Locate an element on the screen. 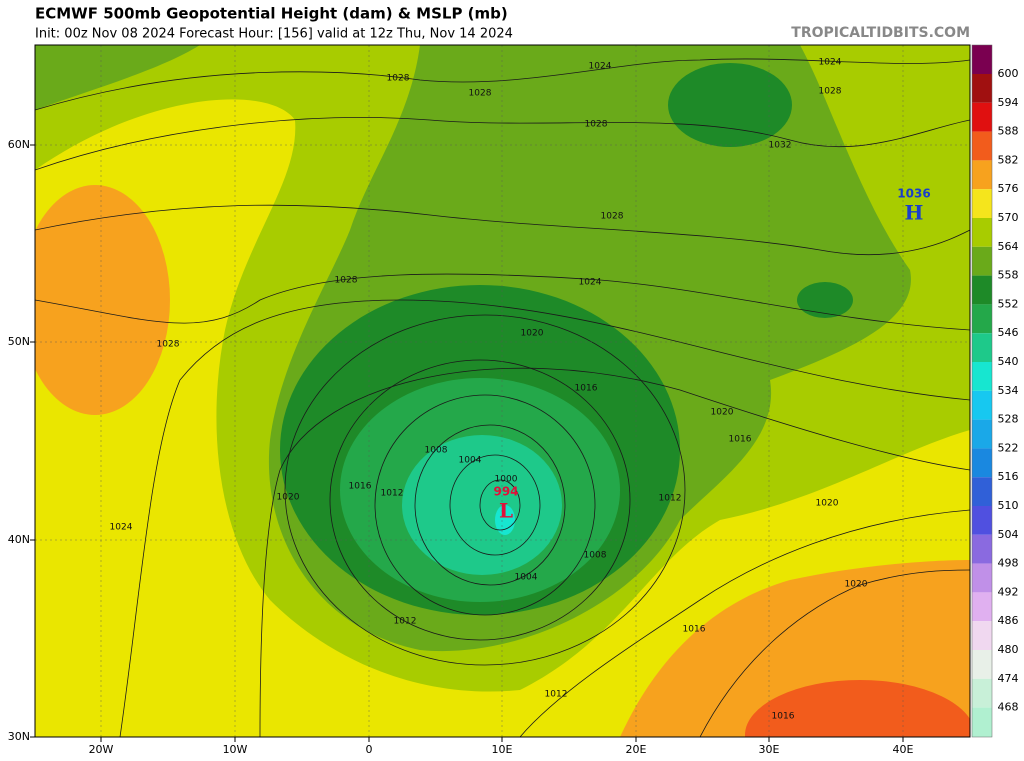 Image resolution: width=1024 pixels, height=761 pixels. colorbar-label: 474 is located at coordinates (1008, 678).